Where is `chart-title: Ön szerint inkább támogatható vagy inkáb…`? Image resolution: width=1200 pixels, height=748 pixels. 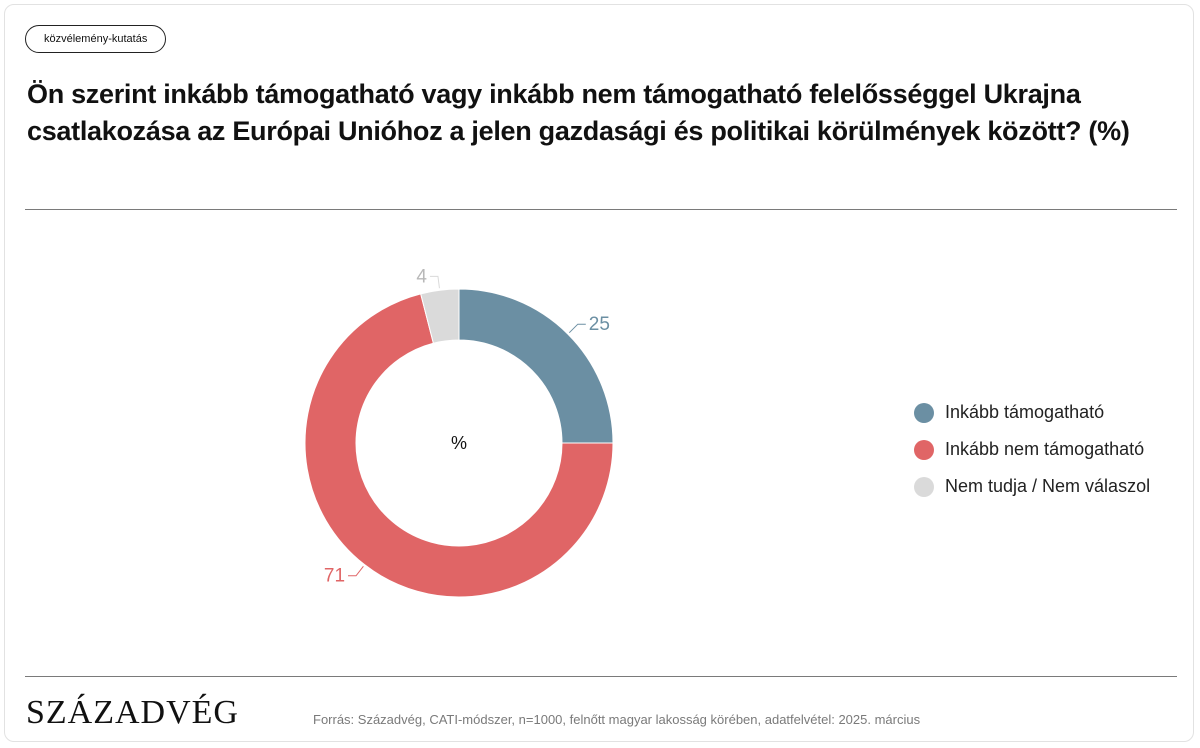 chart-title: Ön szerint inkább támogatható vagy inkáb… is located at coordinates (578, 112).